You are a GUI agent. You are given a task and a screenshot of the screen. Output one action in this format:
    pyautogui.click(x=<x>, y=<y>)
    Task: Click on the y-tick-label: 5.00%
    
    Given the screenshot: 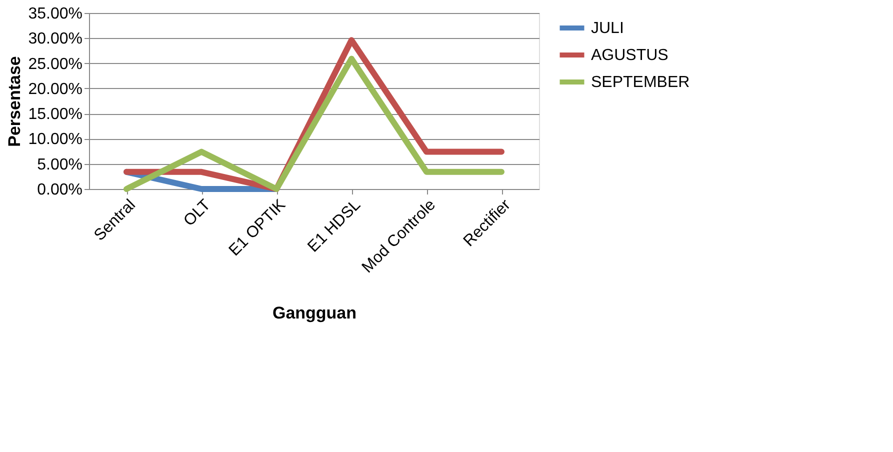 What is the action you would take?
    pyautogui.click(x=59, y=165)
    